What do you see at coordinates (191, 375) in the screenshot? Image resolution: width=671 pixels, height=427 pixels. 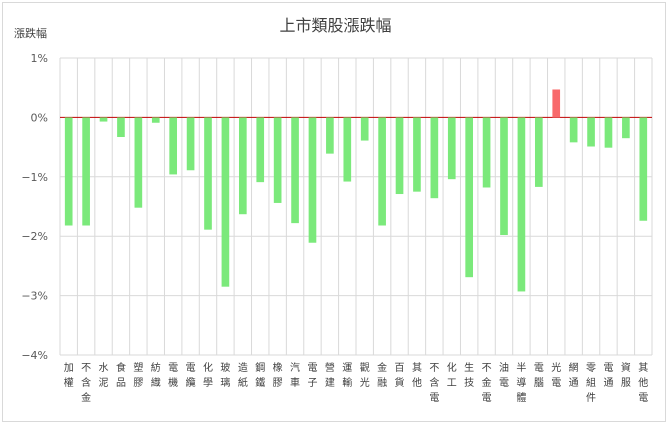 I see `x-tick-label: 電纜` at bounding box center [191, 375].